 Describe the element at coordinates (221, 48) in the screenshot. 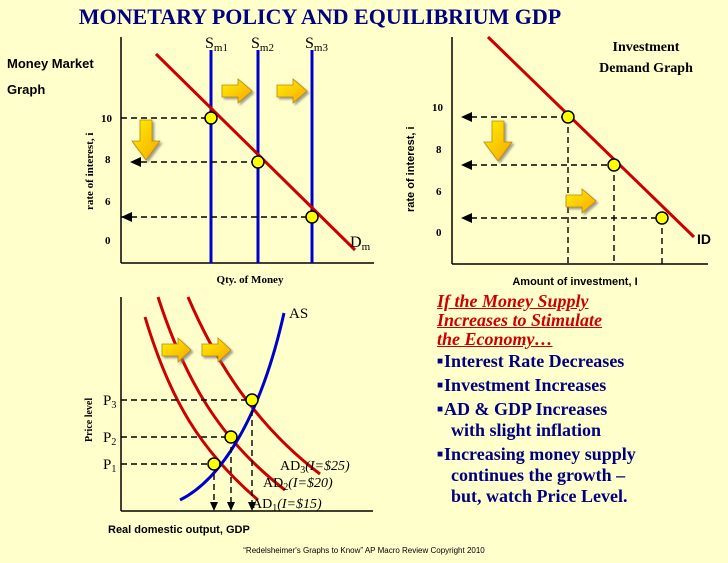

I see `money-supply-label-1-sub: m1` at that location.